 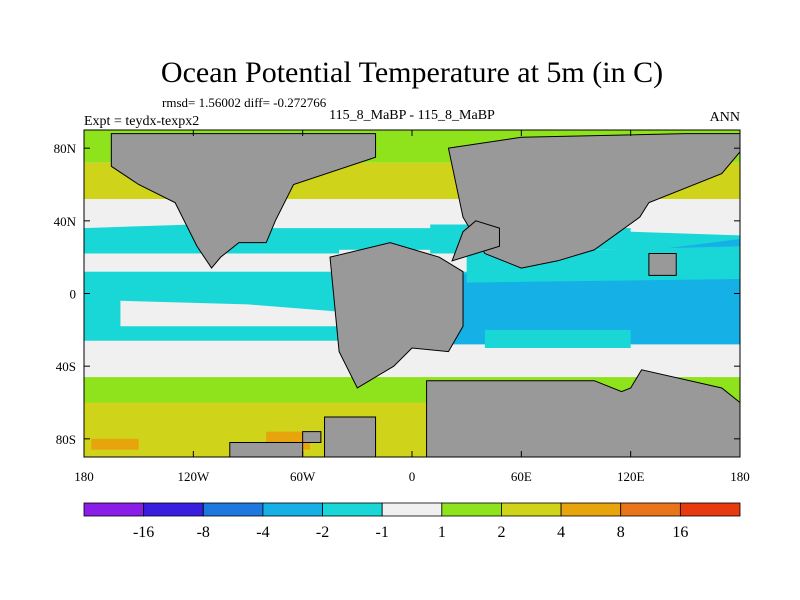 What do you see at coordinates (475, 241) in the screenshot?
I see `land-north-africa-mid` at bounding box center [475, 241].